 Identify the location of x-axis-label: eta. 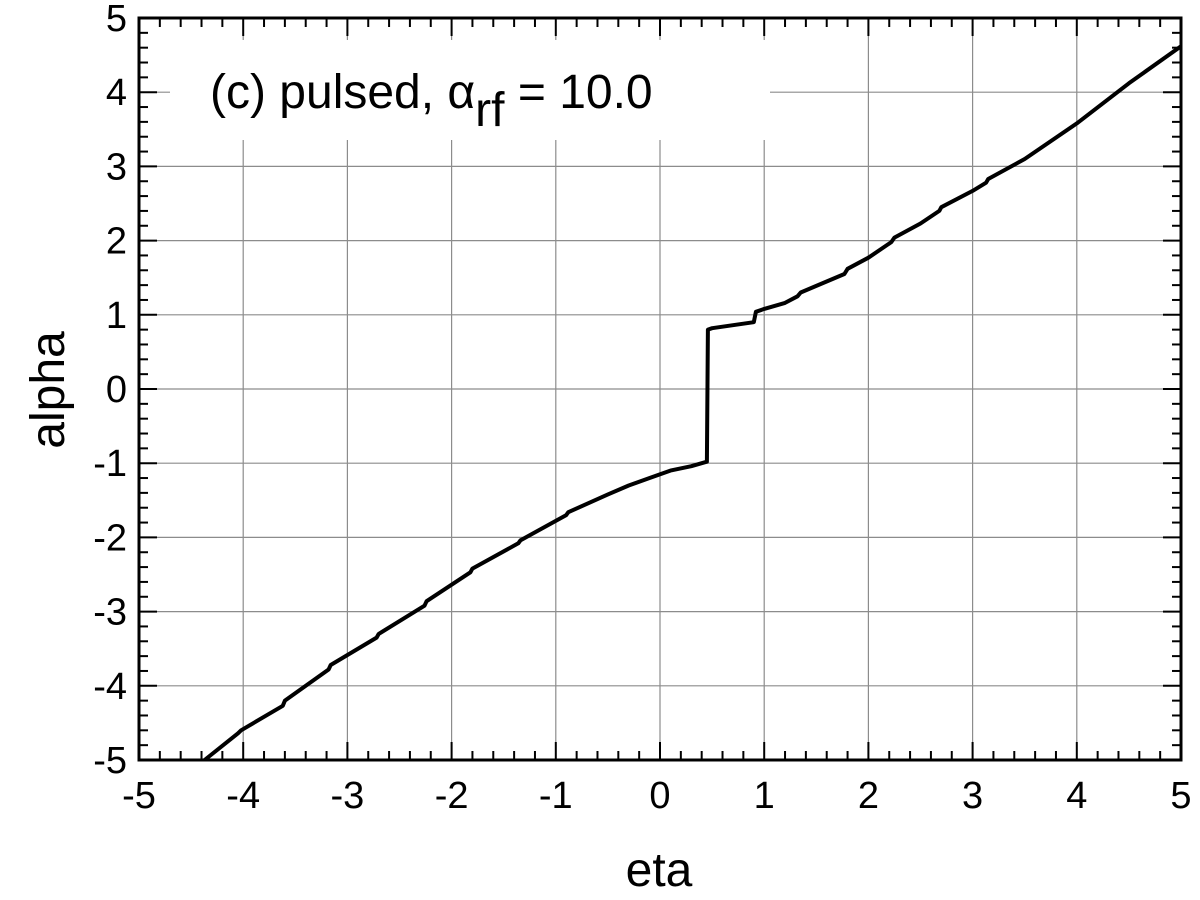
(659, 870).